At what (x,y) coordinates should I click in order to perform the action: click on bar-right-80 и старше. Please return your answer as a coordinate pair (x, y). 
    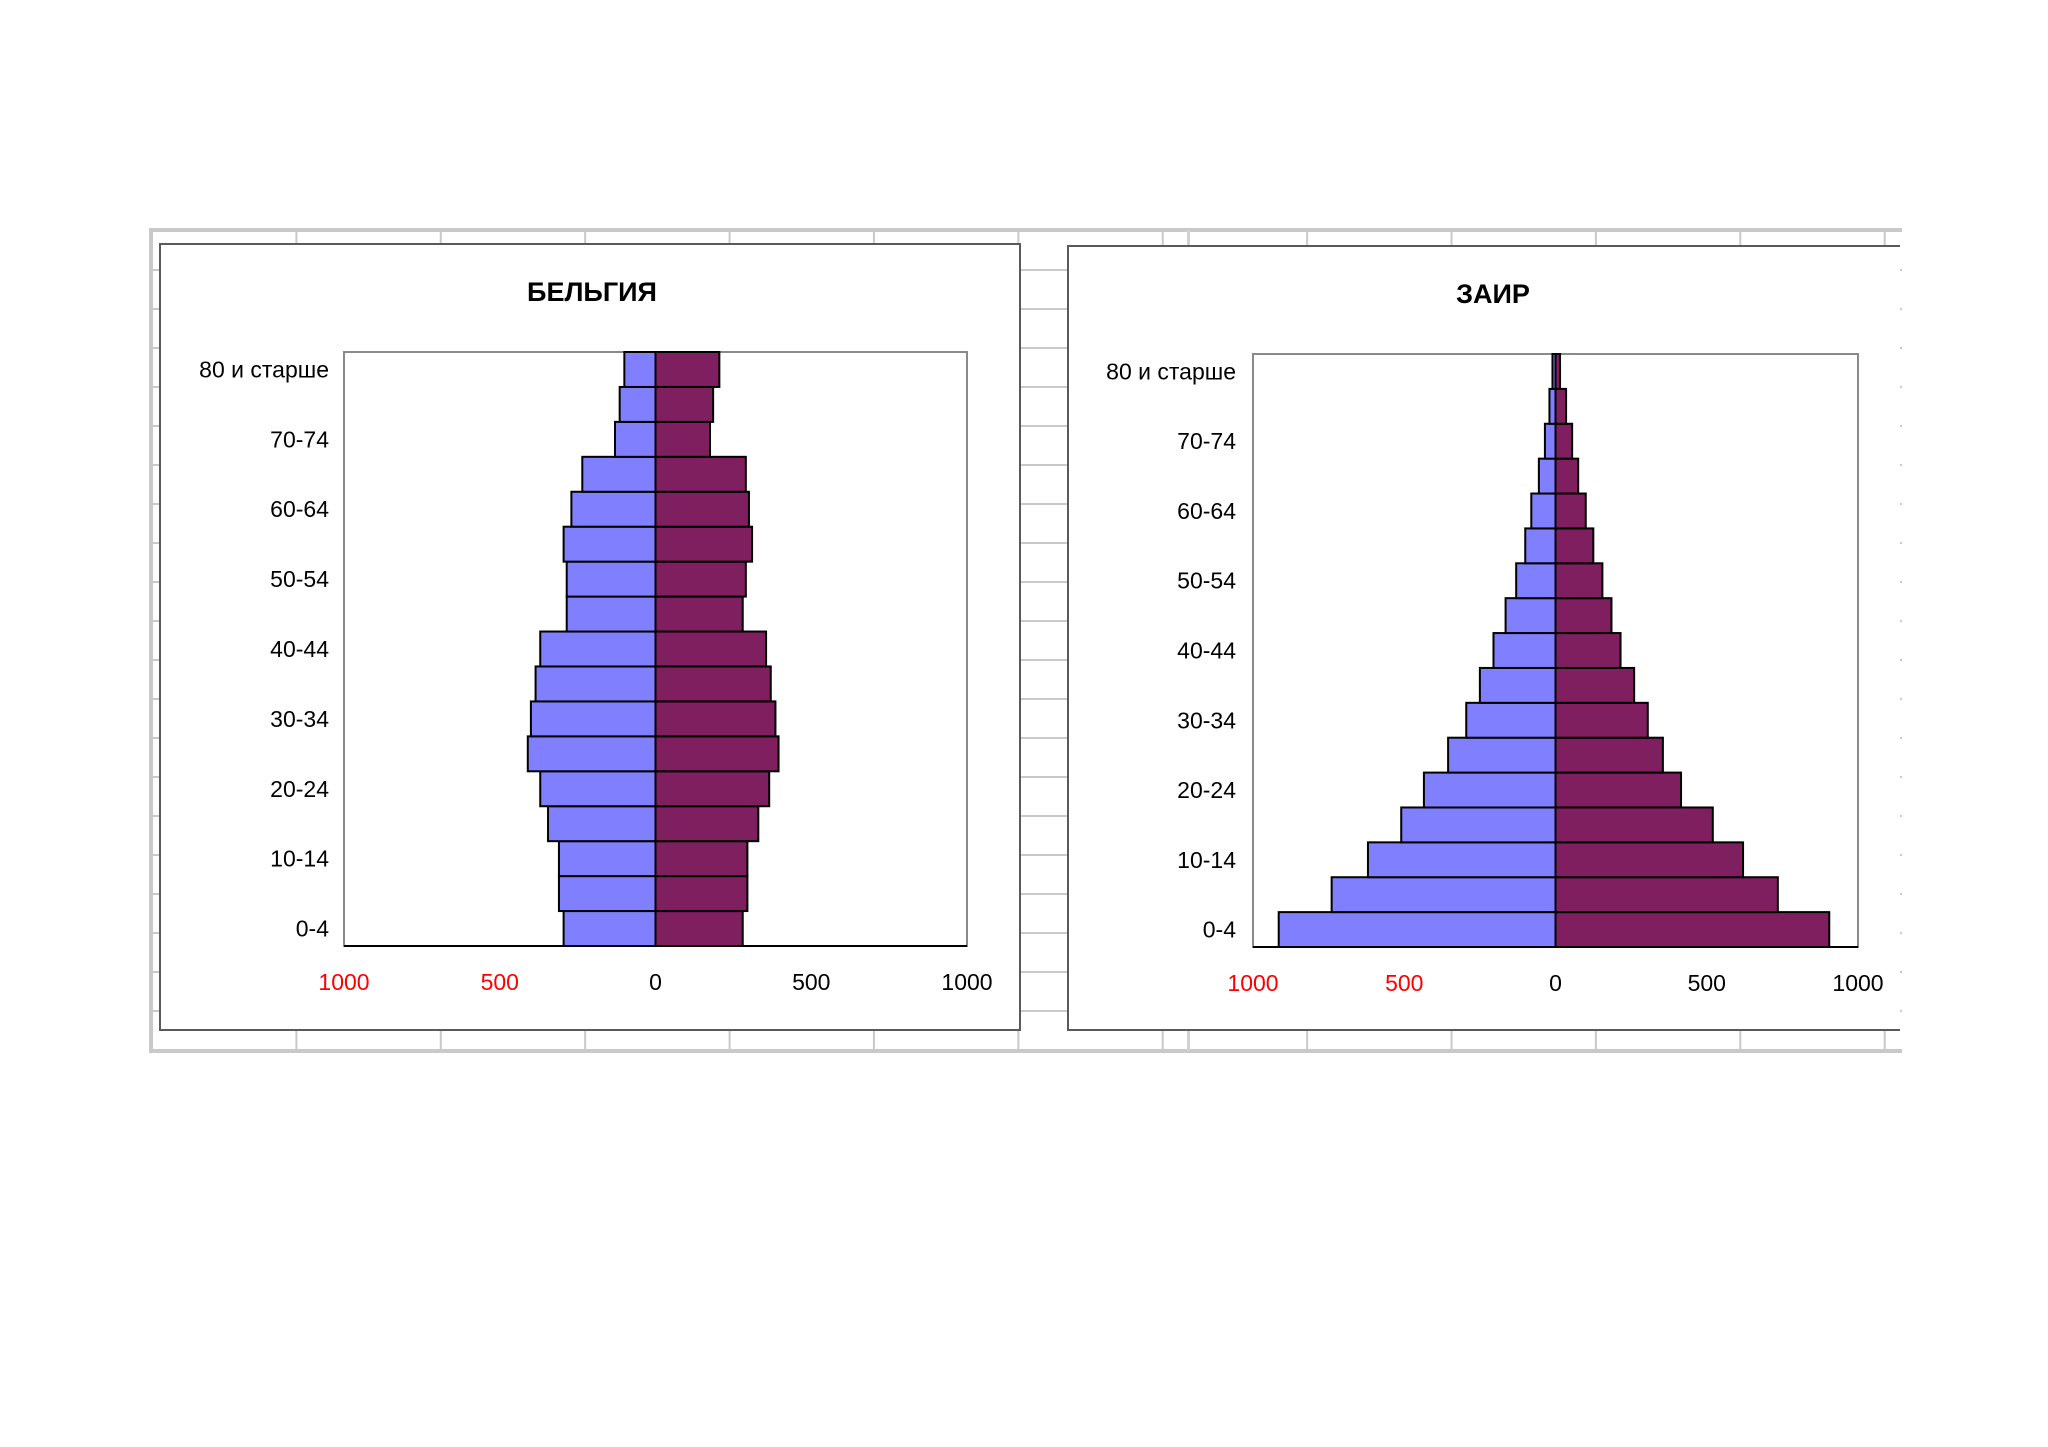
    Looking at the image, I should click on (687, 369).